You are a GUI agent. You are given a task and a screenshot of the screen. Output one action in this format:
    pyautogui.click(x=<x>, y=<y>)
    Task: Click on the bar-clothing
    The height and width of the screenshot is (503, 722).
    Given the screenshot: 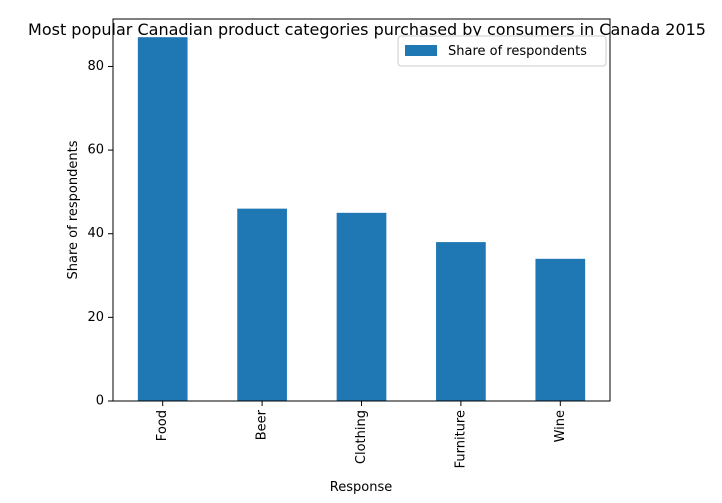 What is the action you would take?
    pyautogui.click(x=361, y=306)
    